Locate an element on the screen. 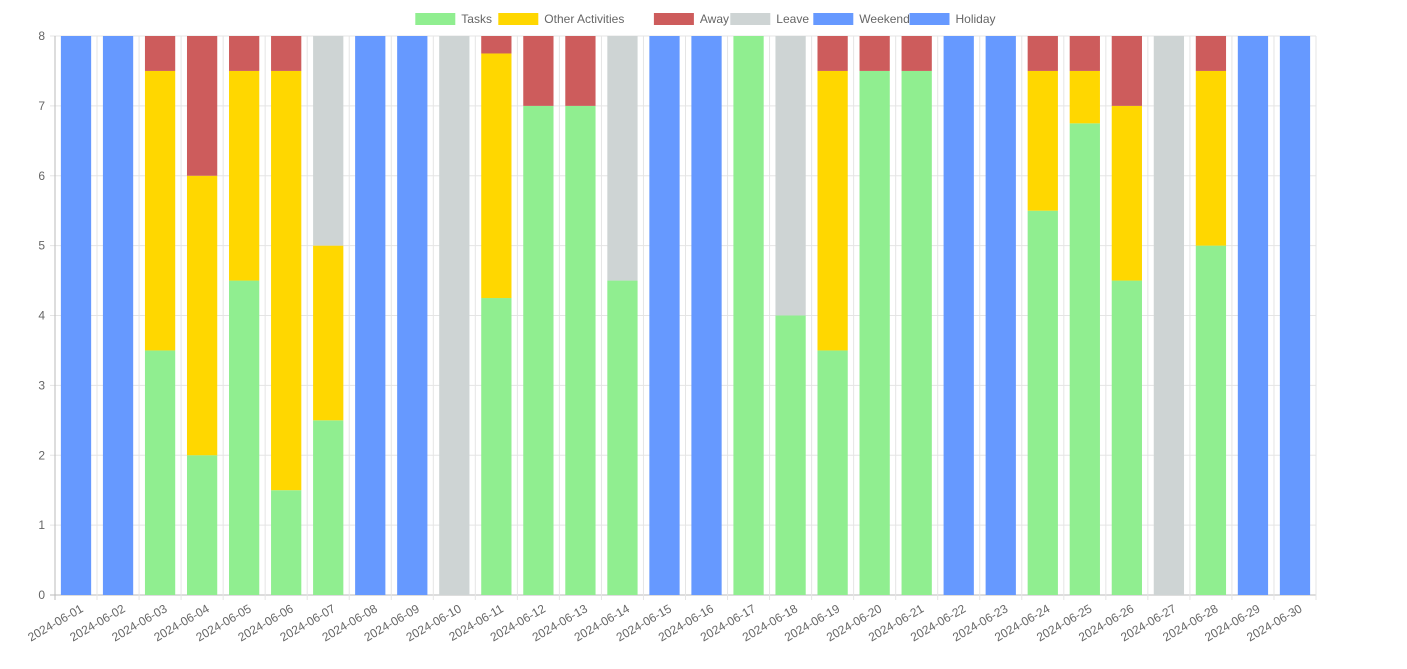 The width and height of the screenshot is (1407, 669). y-tick-label: 4 is located at coordinates (41, 316).